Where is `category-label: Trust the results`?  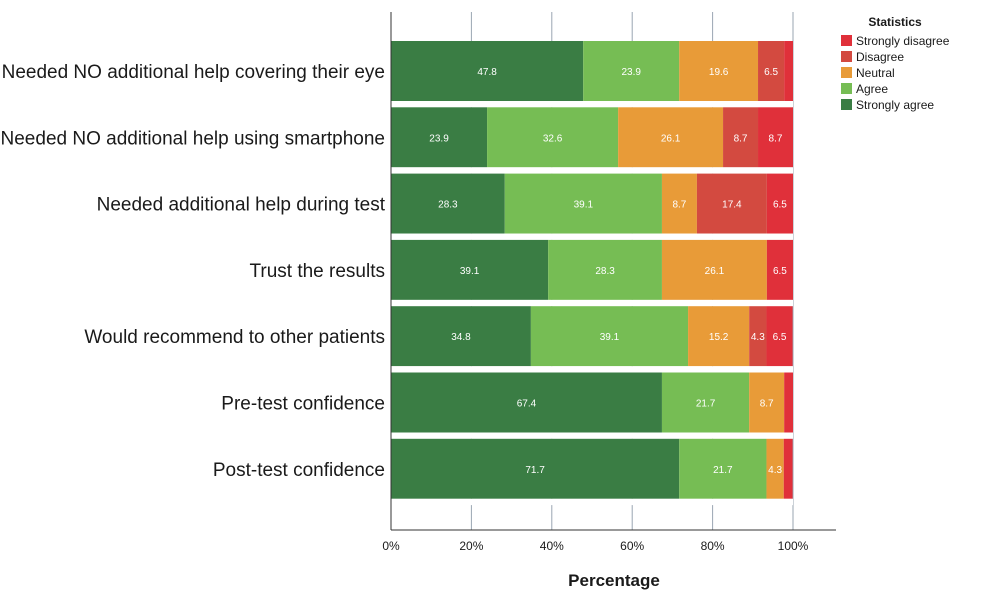
category-label: Trust the results is located at coordinates (317, 271).